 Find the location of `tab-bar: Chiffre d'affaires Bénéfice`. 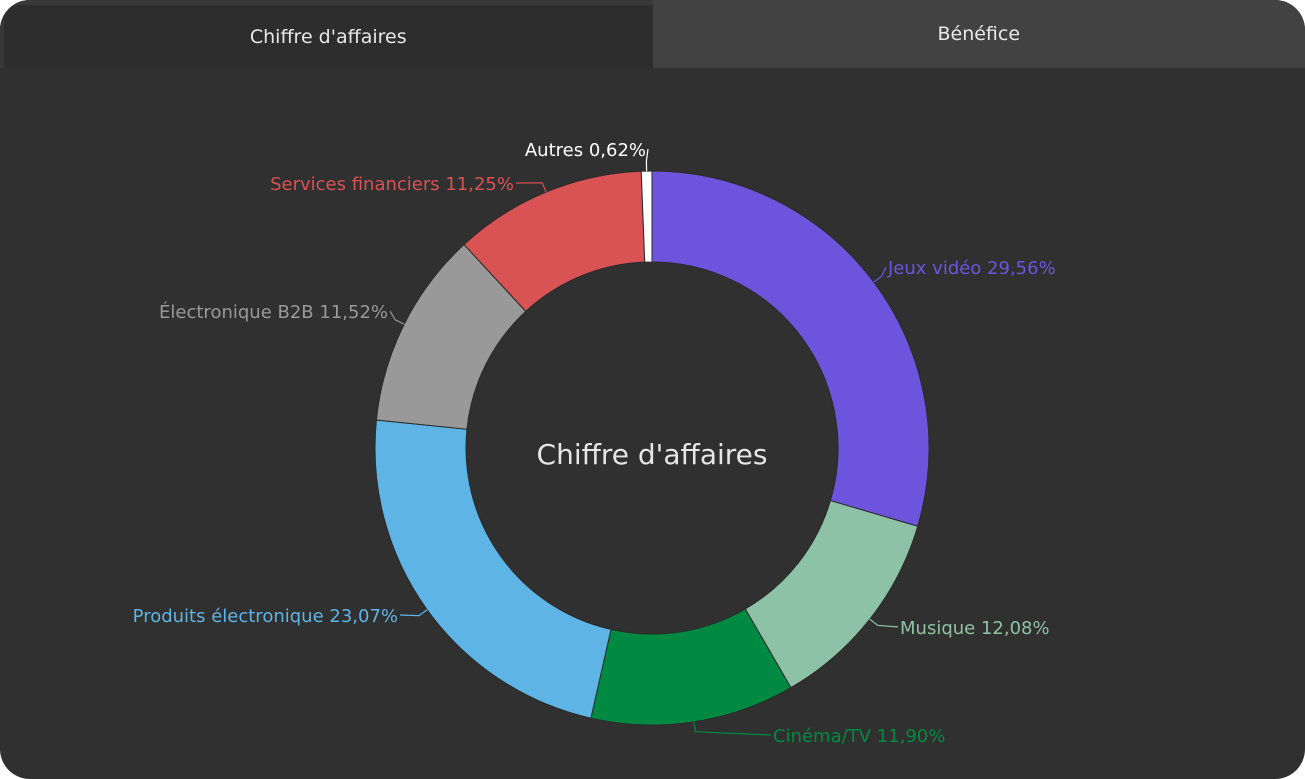

tab-bar: Chiffre d'affaires Bénéfice is located at coordinates (652, 34).